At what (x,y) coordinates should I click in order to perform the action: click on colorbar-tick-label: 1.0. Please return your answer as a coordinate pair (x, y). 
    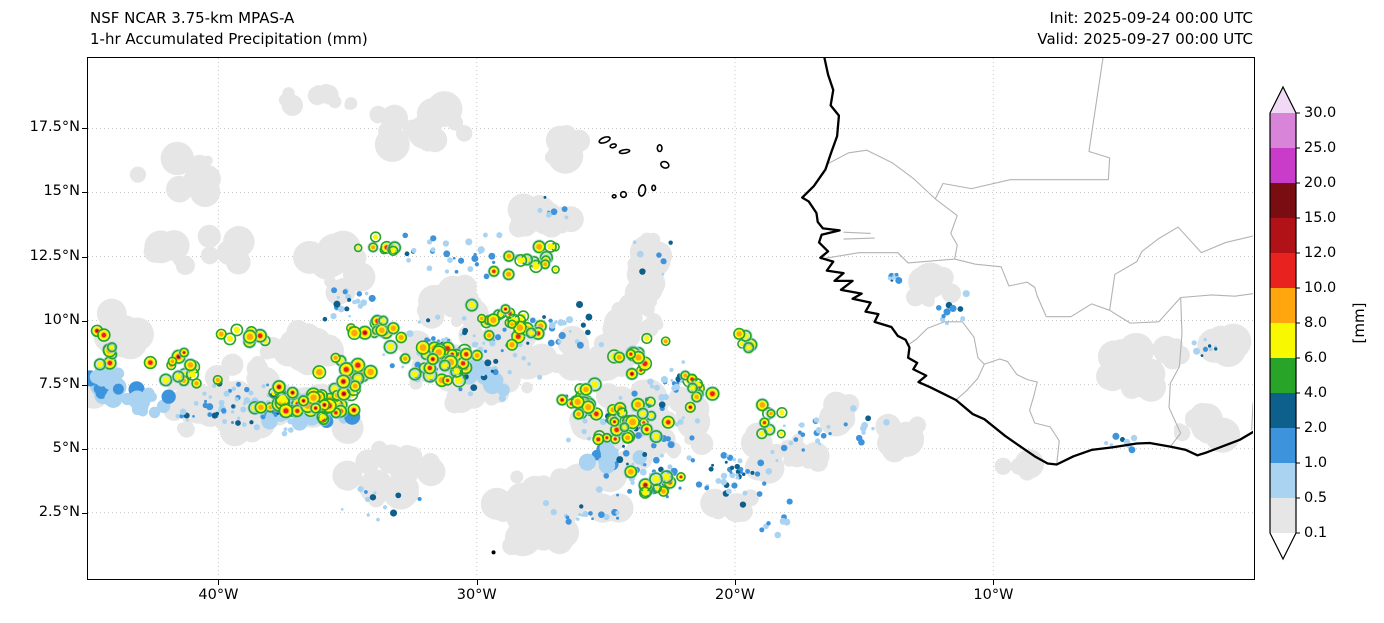
    Looking at the image, I should click on (1316, 463).